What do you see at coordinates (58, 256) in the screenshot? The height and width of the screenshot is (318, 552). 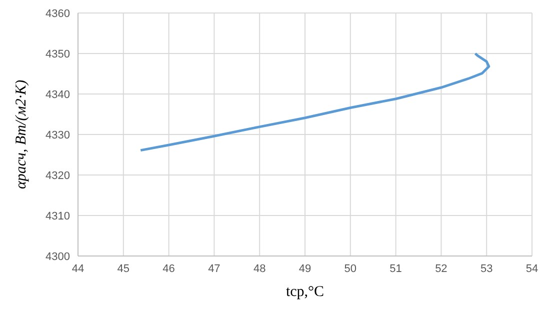 I see `y-tick-label: 4300` at bounding box center [58, 256].